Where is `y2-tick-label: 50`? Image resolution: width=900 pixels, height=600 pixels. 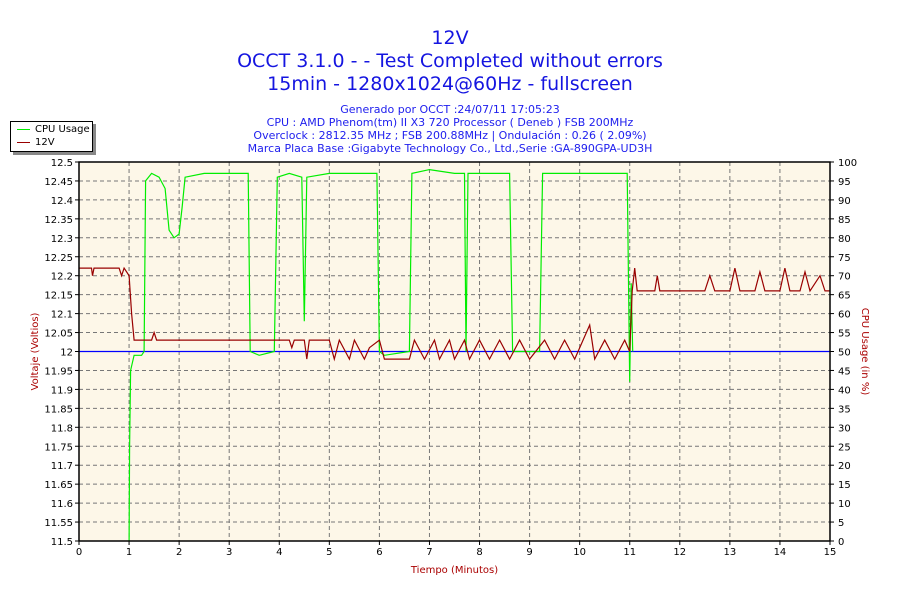 y2-tick-label: 50 is located at coordinates (844, 353).